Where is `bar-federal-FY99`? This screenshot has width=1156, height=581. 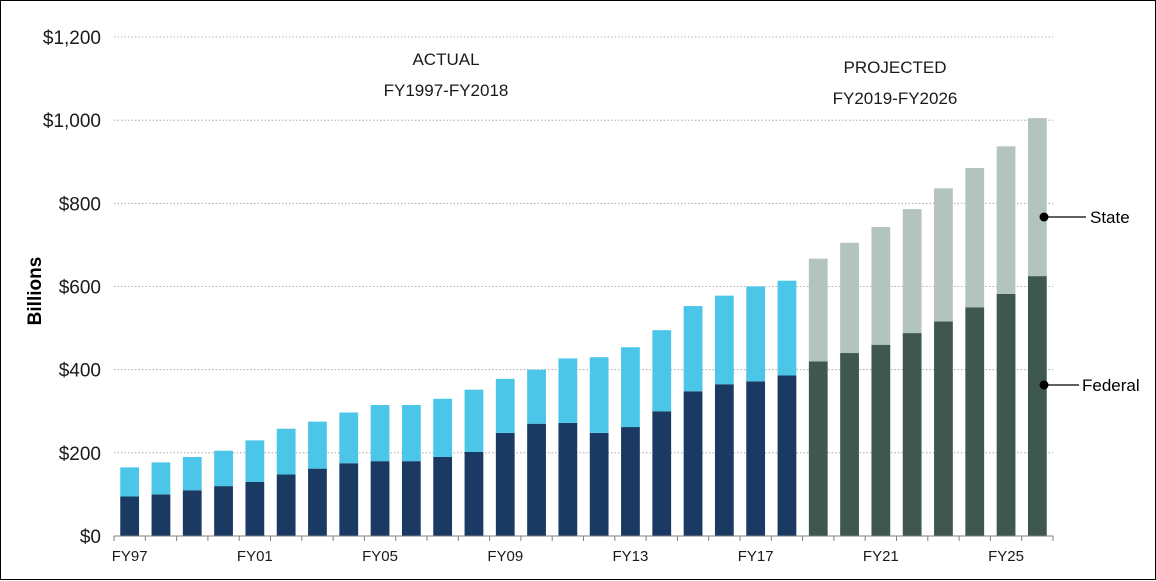
bar-federal-FY99 is located at coordinates (192, 513).